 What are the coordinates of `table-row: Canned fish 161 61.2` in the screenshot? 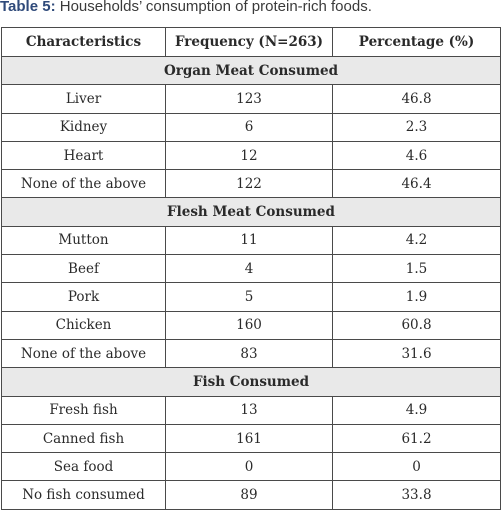 It's located at (251, 438).